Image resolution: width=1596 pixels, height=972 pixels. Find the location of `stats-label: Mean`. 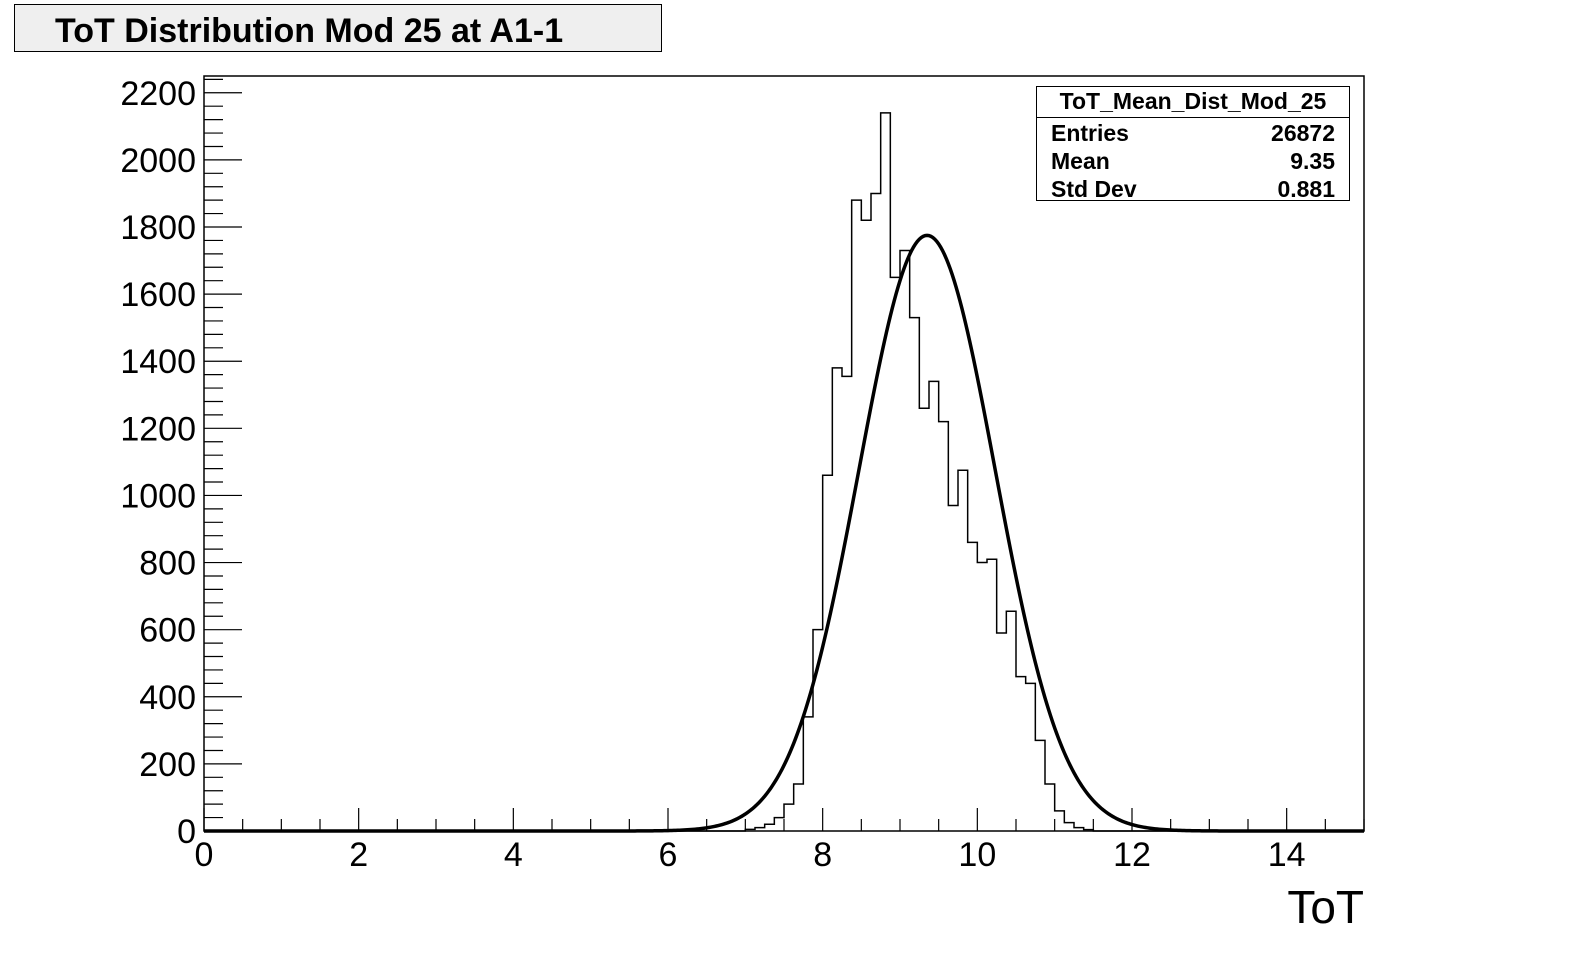

stats-label: Mean is located at coordinates (1080, 161).